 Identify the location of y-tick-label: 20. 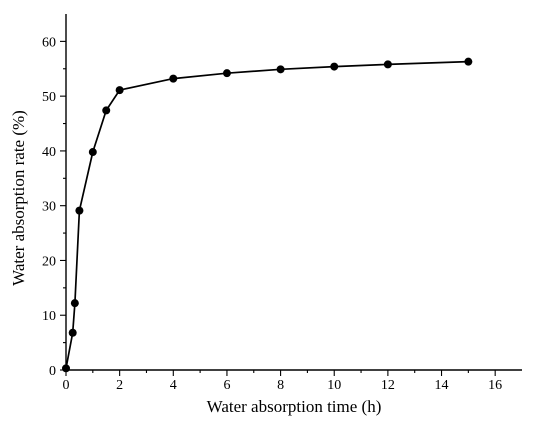
(49, 261).